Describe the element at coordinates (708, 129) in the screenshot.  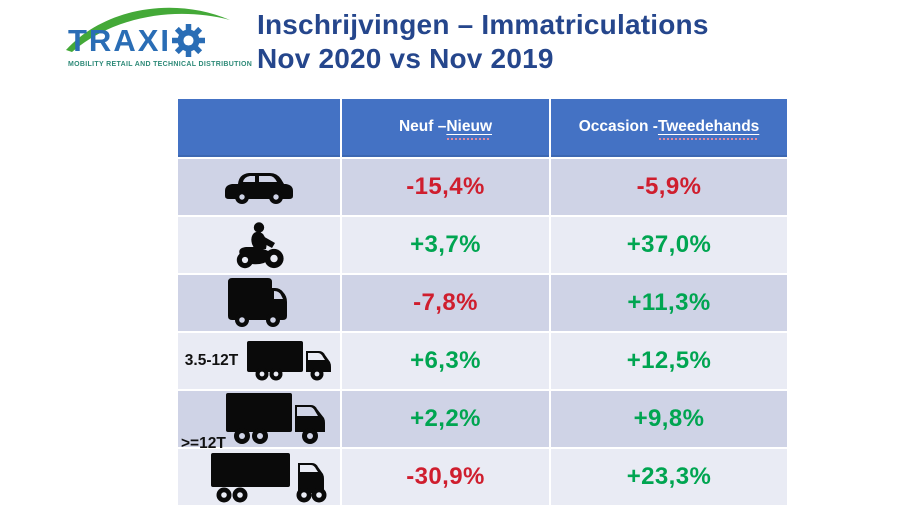
I see `header-tweedehands-underlined: Tweedehands` at that location.